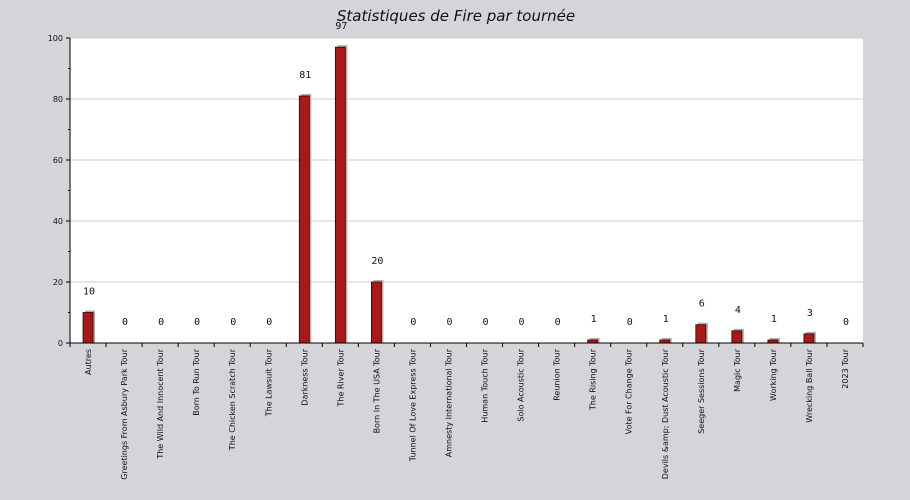  I want to click on y-tick-label: 100, so click(55, 38).